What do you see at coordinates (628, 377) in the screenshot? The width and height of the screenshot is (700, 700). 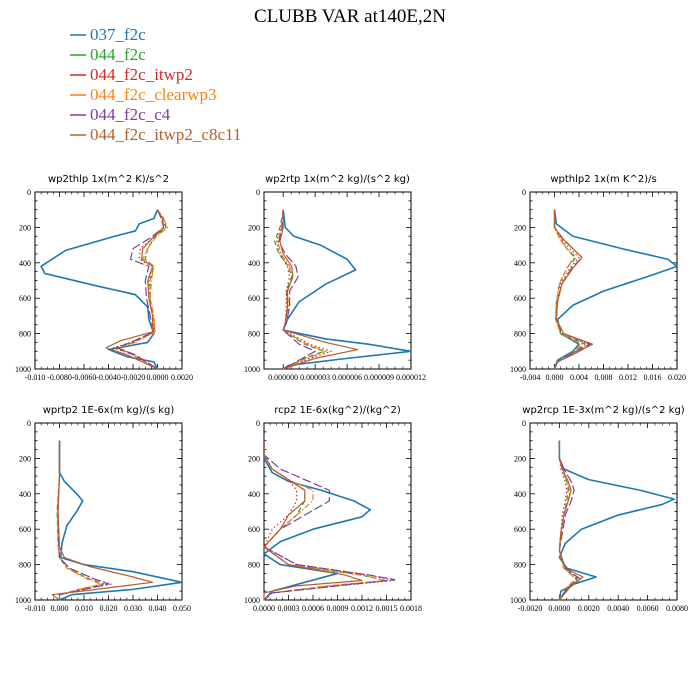 I see `x-tick-label: 0.012` at bounding box center [628, 377].